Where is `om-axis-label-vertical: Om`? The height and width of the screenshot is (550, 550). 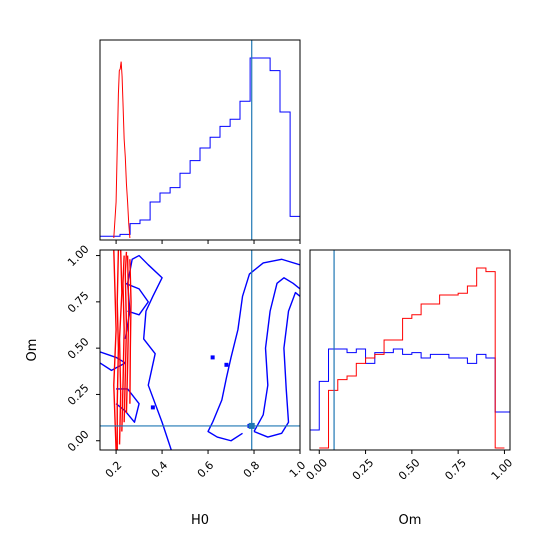 om-axis-label-vertical: Om is located at coordinates (32, 350).